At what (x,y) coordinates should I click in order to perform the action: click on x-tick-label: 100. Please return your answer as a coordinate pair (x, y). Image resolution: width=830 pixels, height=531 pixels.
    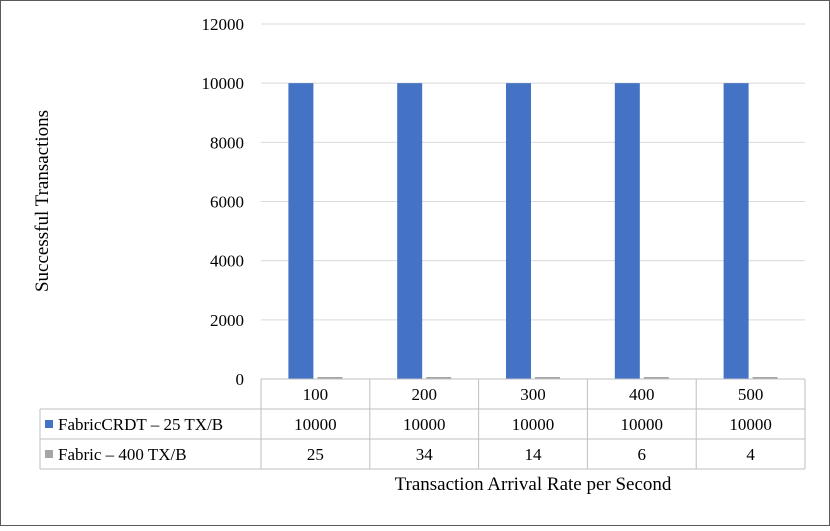
    Looking at the image, I should click on (316, 394).